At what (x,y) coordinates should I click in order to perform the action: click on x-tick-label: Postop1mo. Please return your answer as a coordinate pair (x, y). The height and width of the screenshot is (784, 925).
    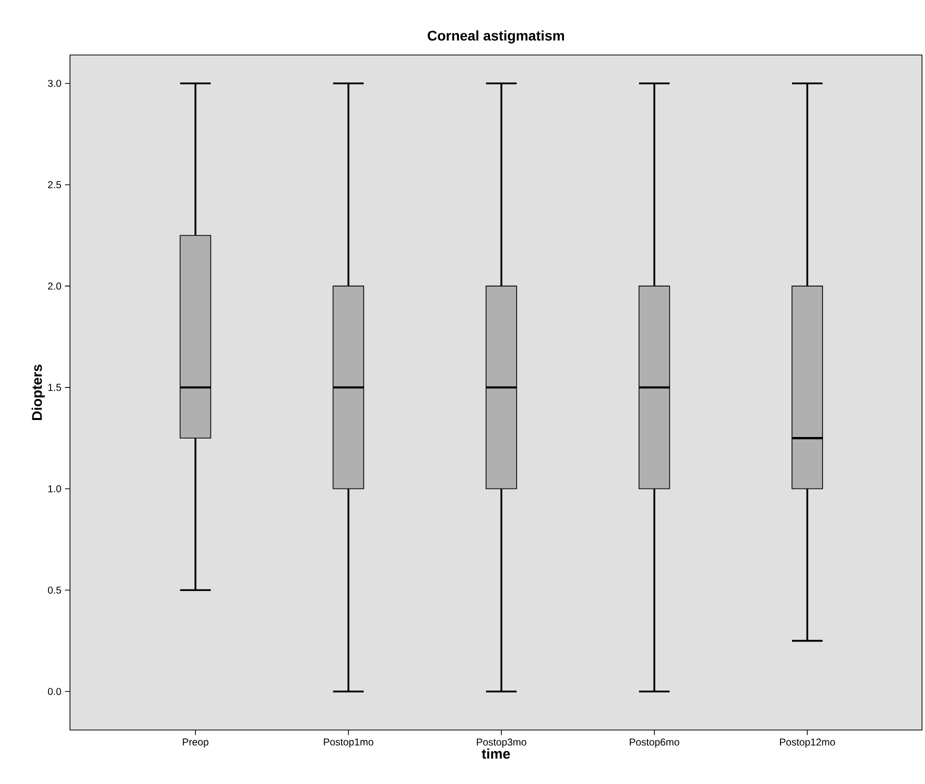
    Looking at the image, I should click on (349, 743).